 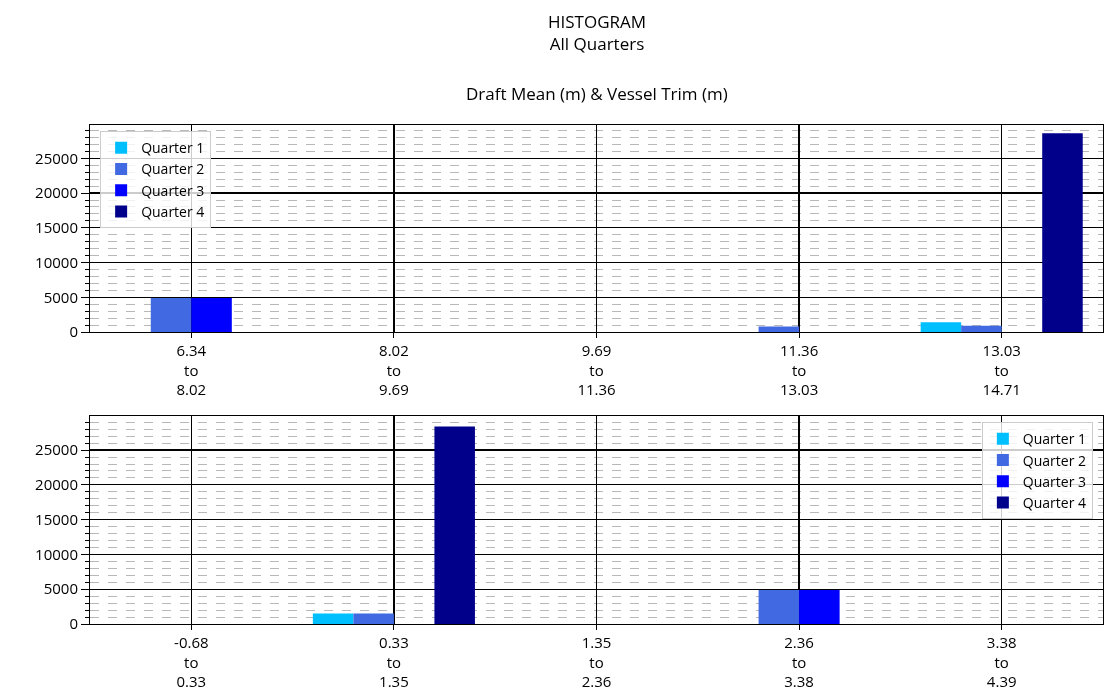 What do you see at coordinates (597, 33) in the screenshot?
I see `chart-title: HISTOGRAM All Quarters` at bounding box center [597, 33].